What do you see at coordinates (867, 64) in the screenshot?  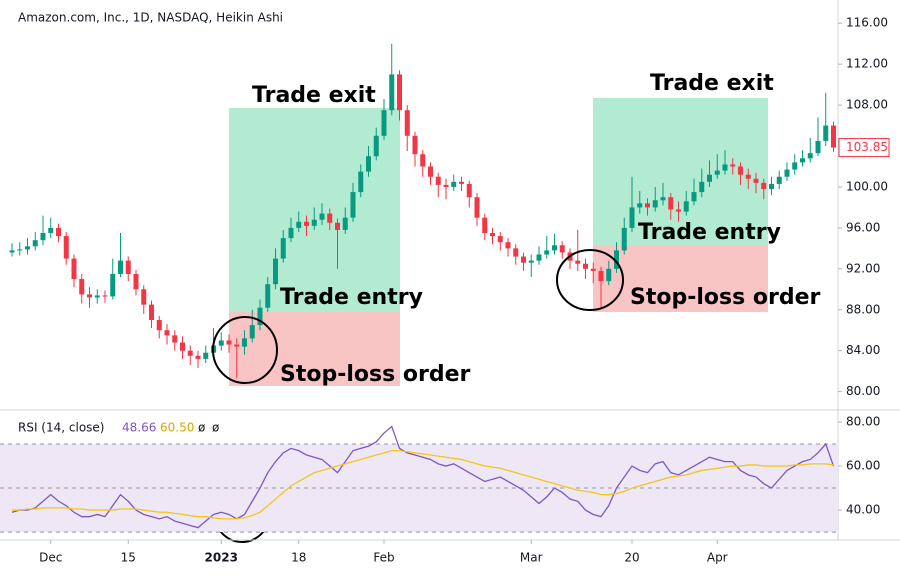 I see `y-tick-label: 112.00` at bounding box center [867, 64].